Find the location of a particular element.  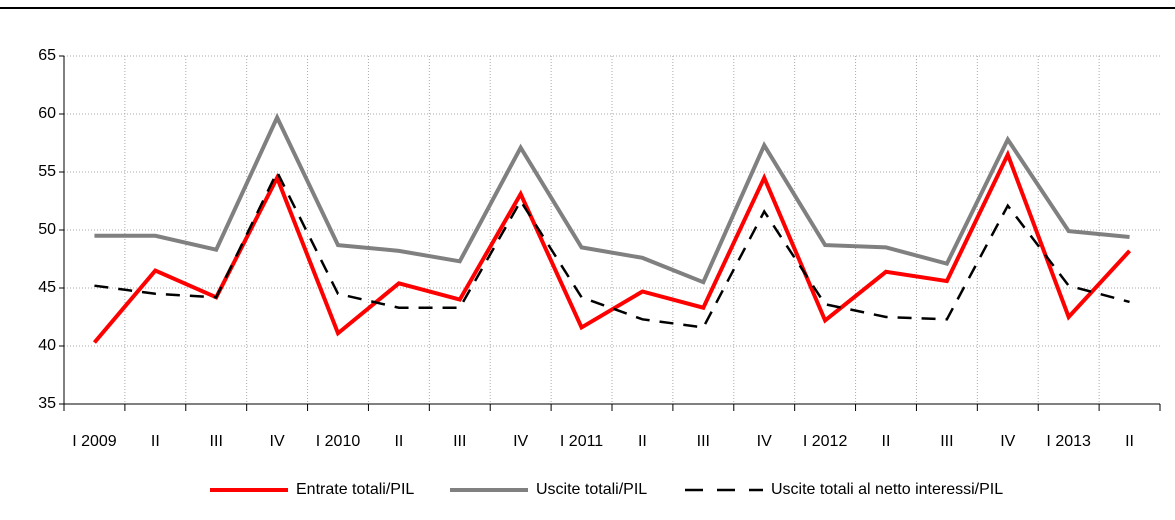

x-tick-label: I 2009 is located at coordinates (94, 441).